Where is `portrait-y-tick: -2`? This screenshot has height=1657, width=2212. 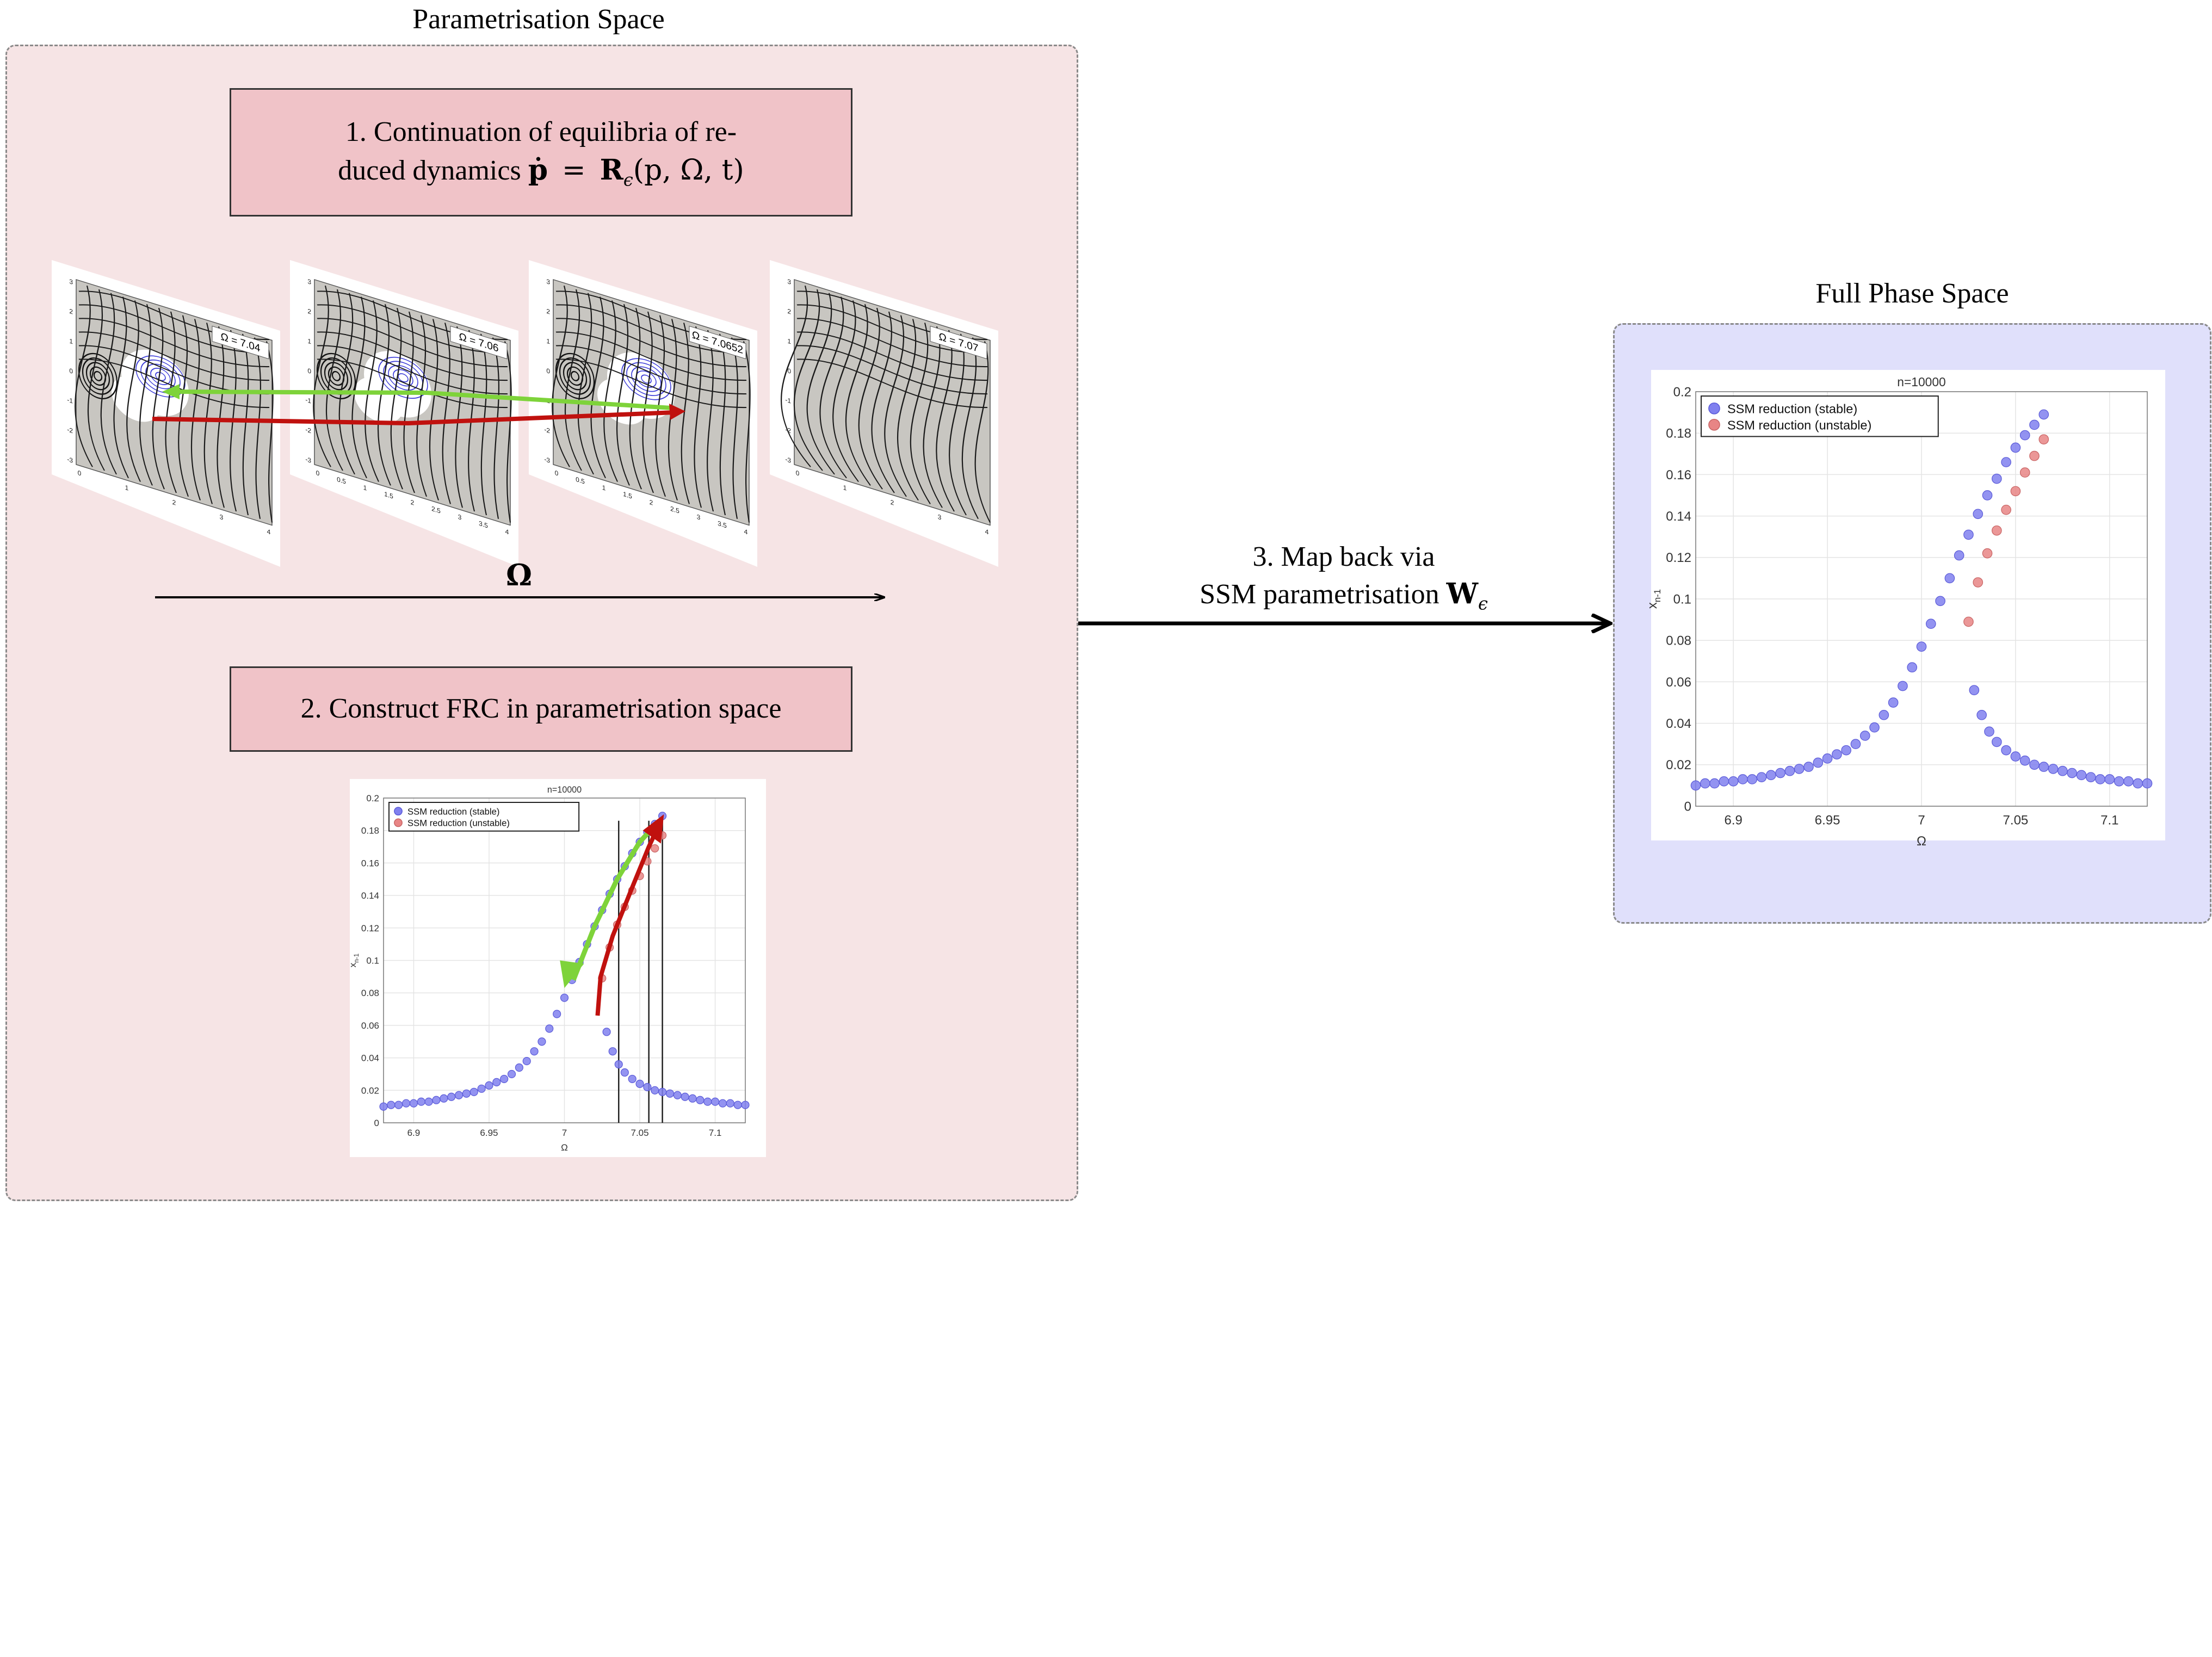
portrait-y-tick: -2 is located at coordinates (547, 430).